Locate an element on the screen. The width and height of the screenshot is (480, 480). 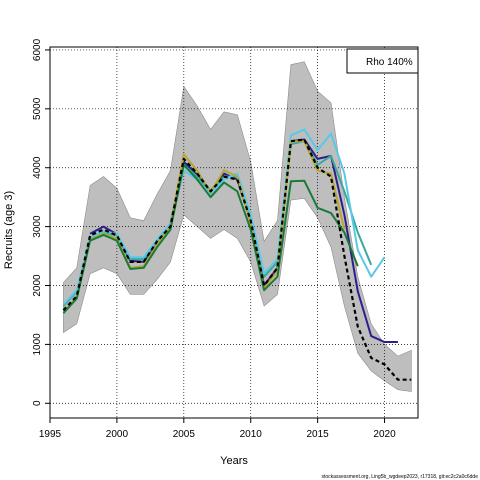
y-tick-label: 6000 is located at coordinates (37, 49).